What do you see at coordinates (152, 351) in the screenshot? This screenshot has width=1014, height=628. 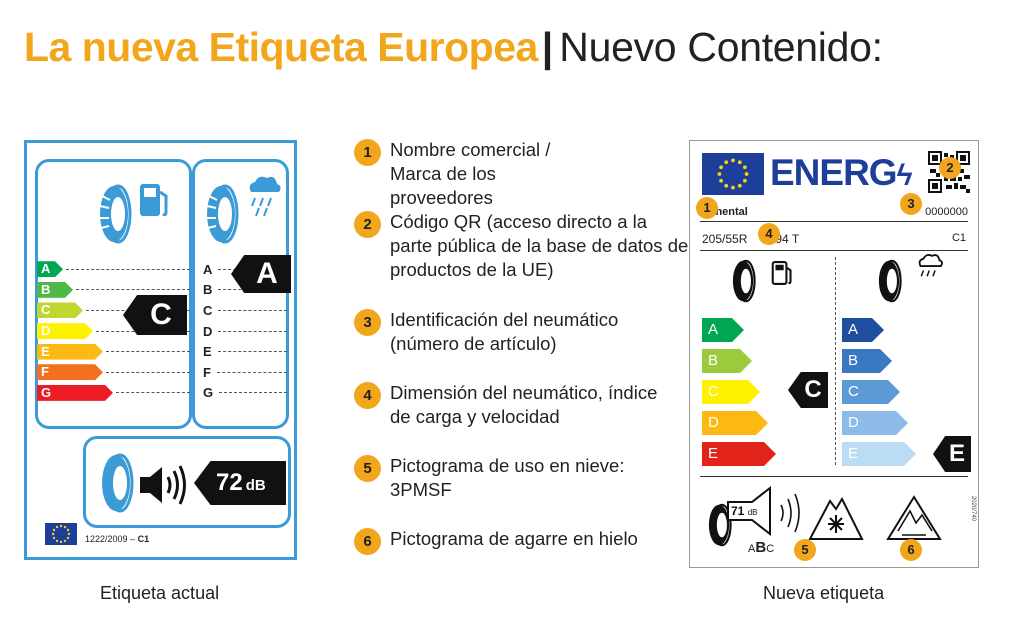 I see `fuel-class-row: E` at bounding box center [152, 351].